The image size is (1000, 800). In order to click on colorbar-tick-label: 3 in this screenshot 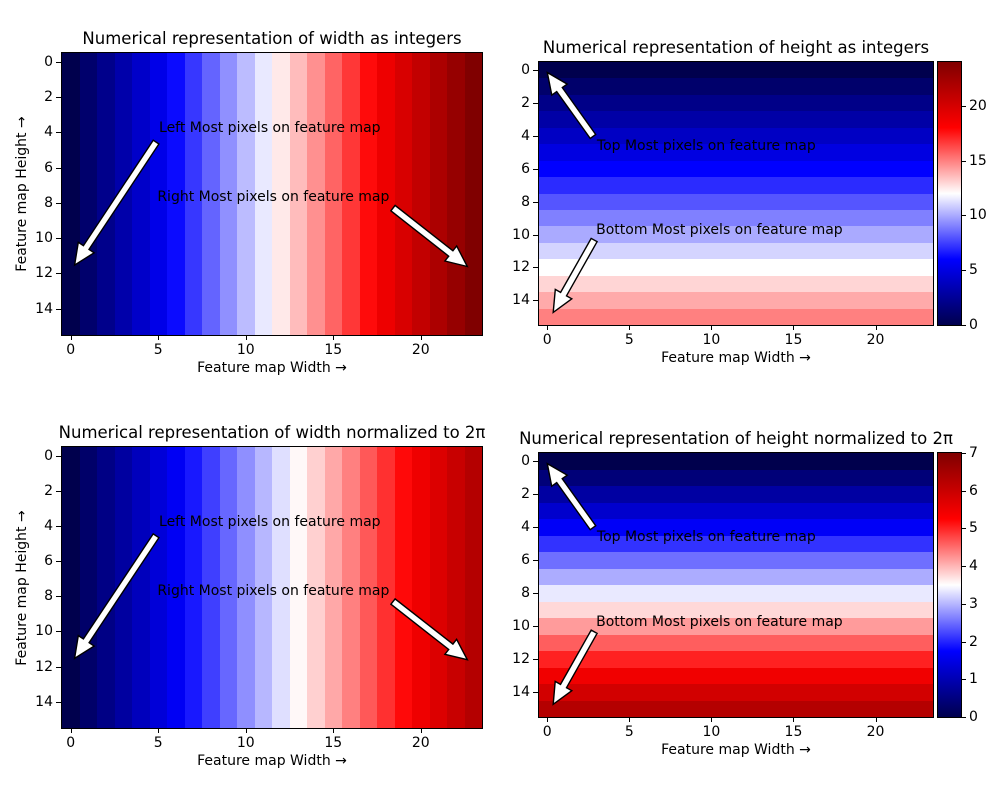, I will do `click(973, 603)`.